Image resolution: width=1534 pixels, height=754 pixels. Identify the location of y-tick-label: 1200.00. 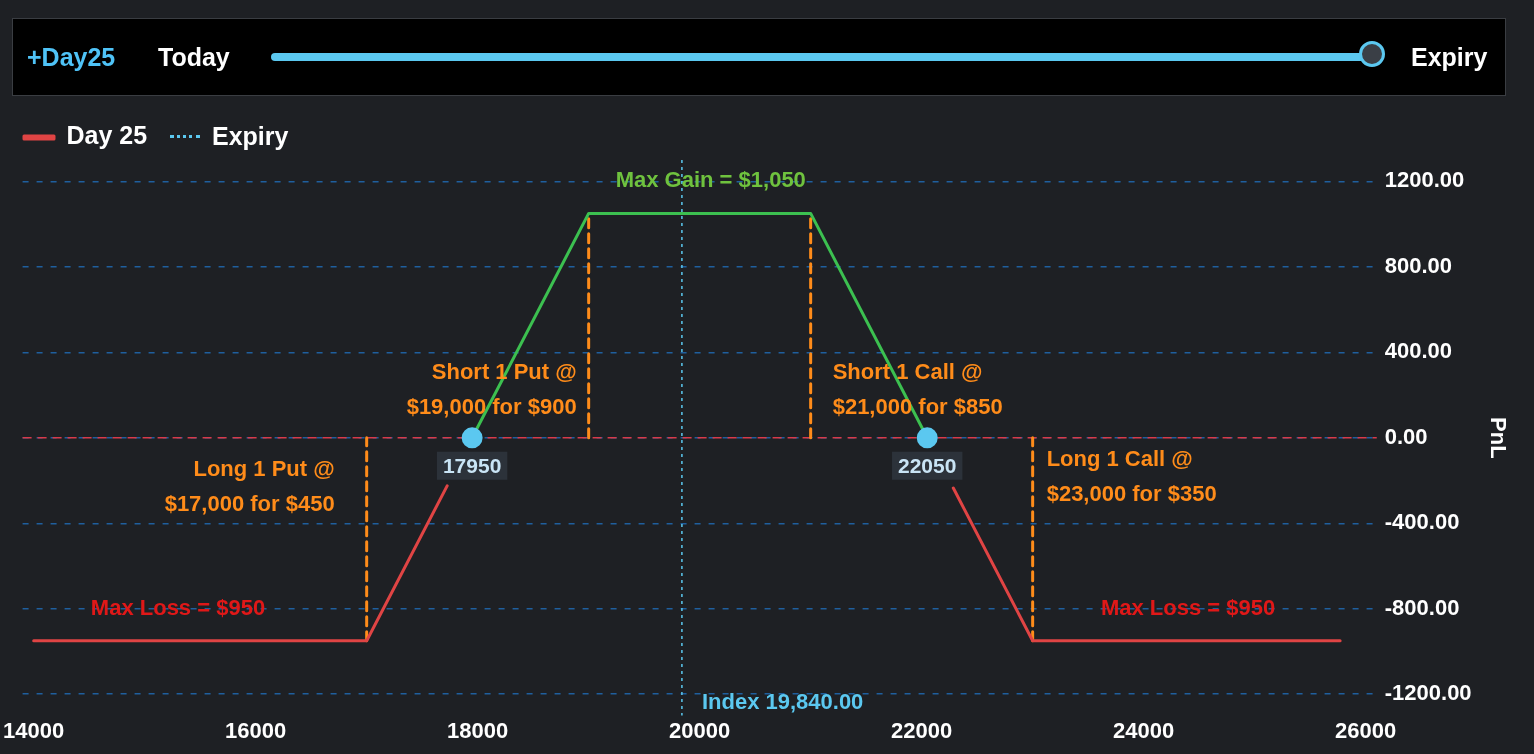
(1424, 180).